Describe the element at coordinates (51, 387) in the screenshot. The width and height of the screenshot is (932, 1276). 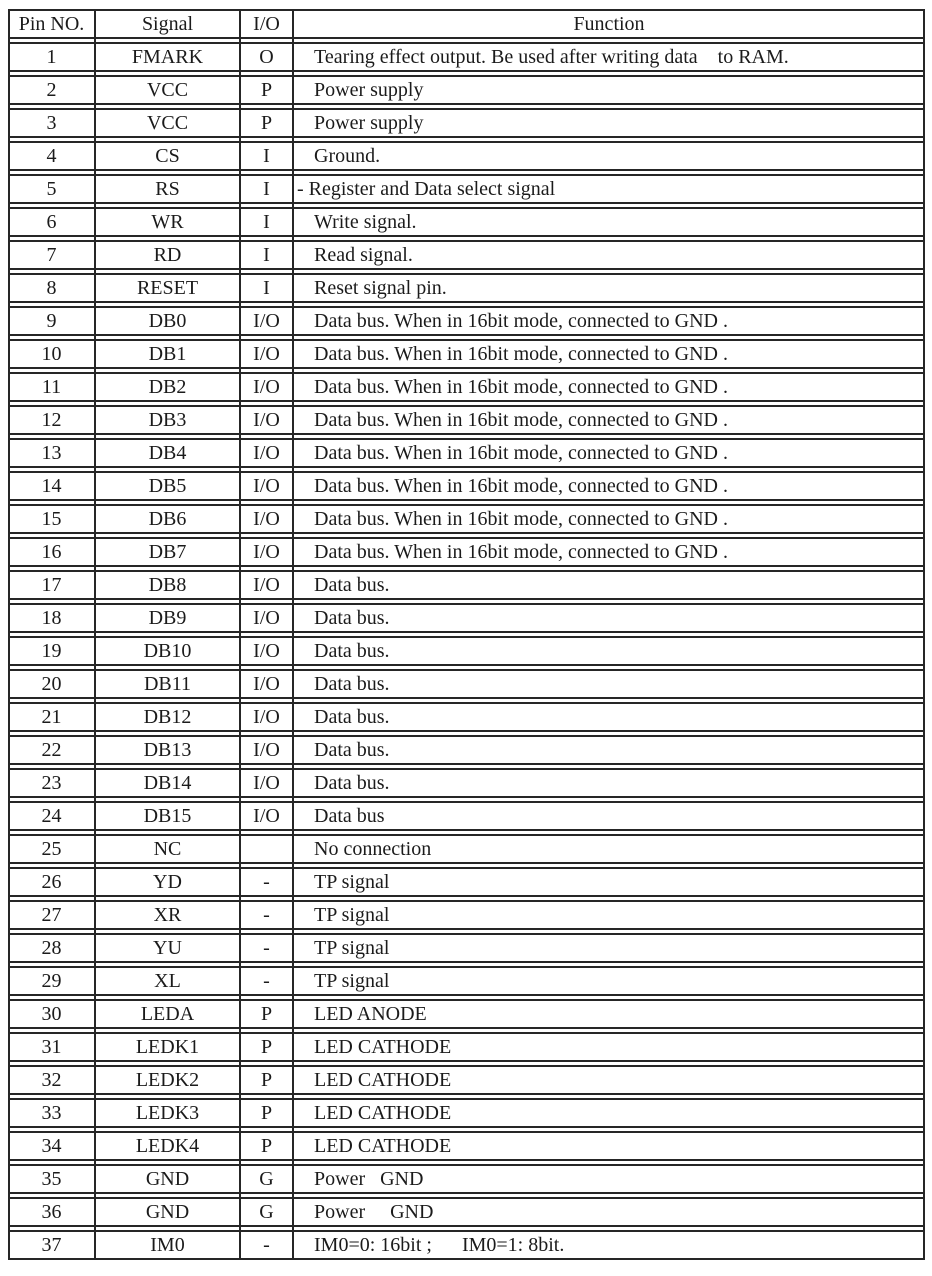
I see `pin-cell: 11` at that location.